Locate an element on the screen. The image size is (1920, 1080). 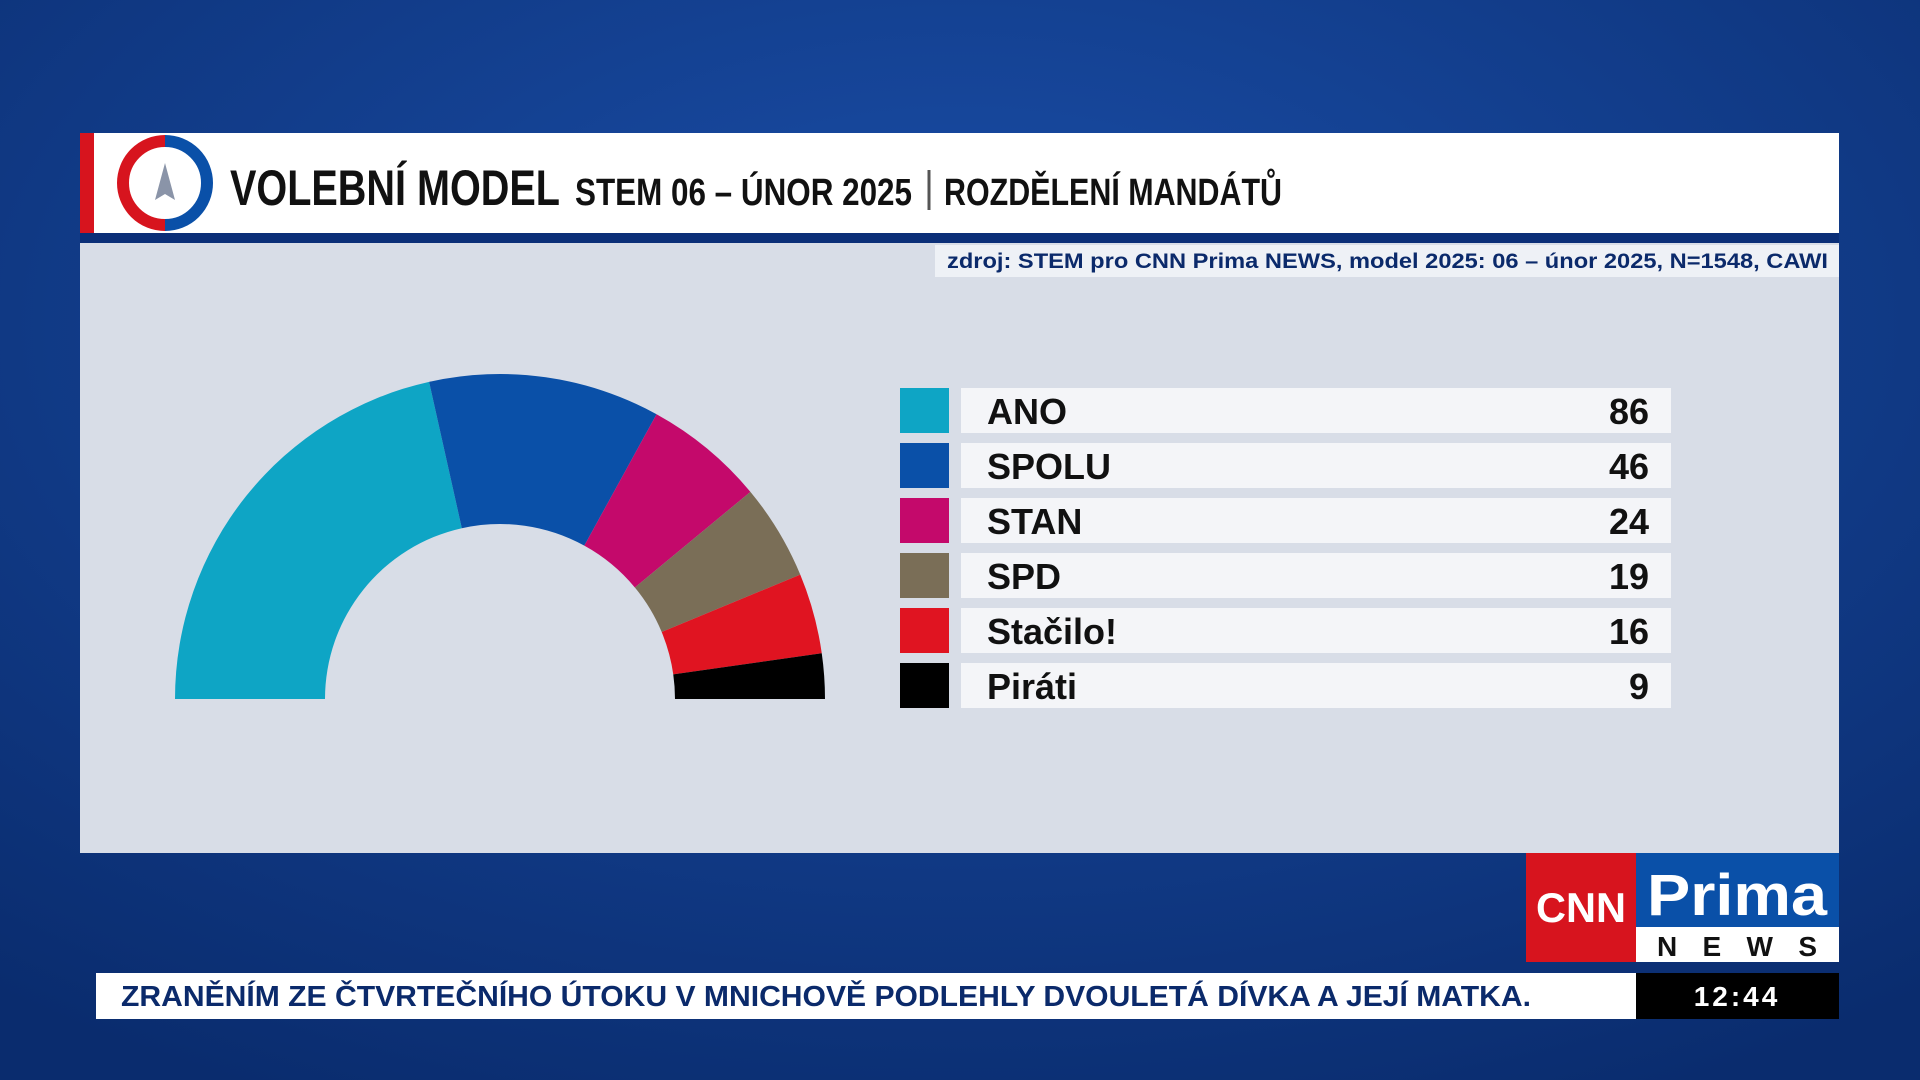
clock-box is located at coordinates (1737, 996).